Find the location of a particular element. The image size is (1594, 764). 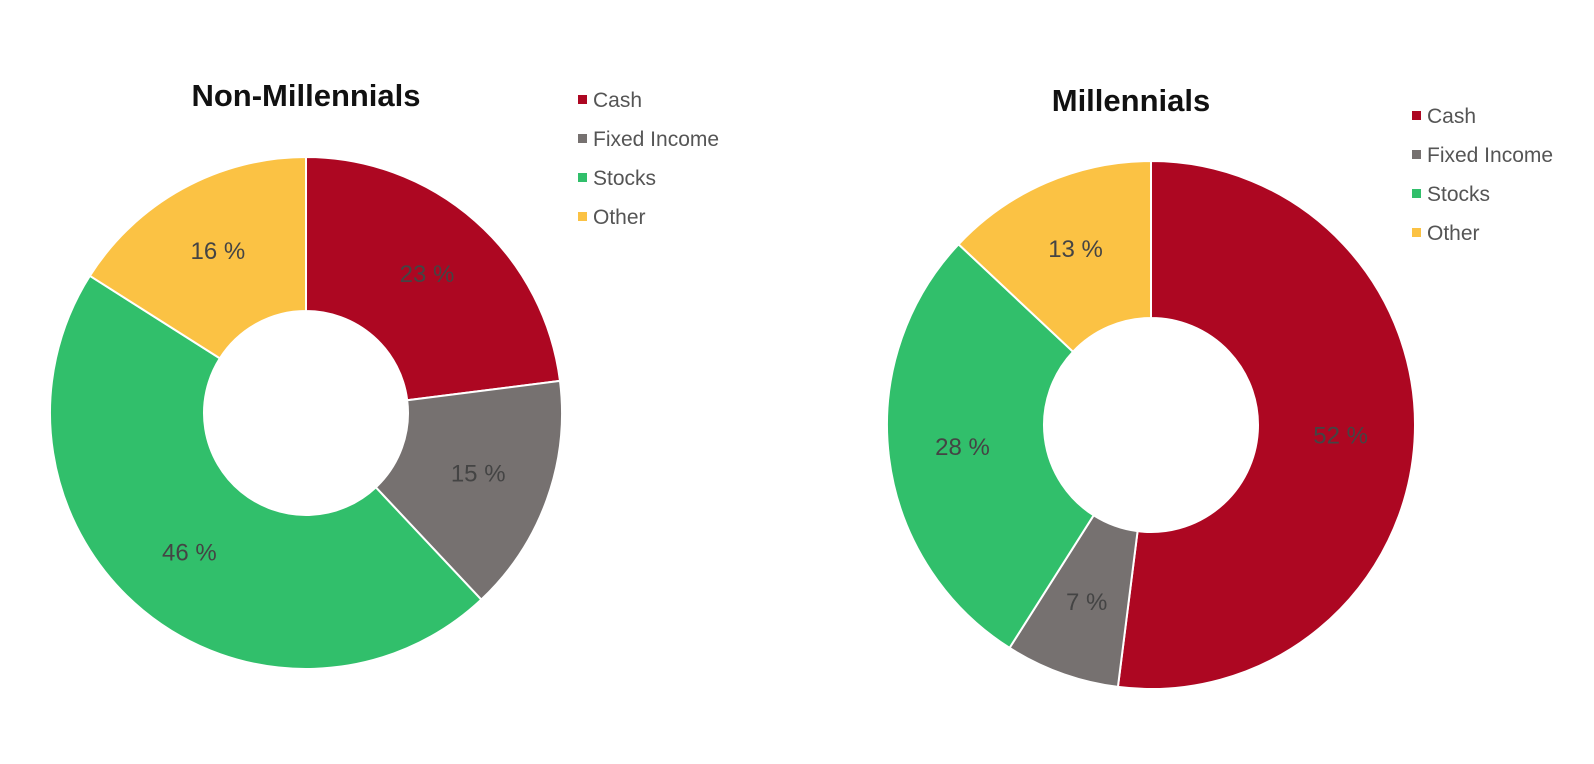

chart-title: Millennials is located at coordinates (1131, 100).